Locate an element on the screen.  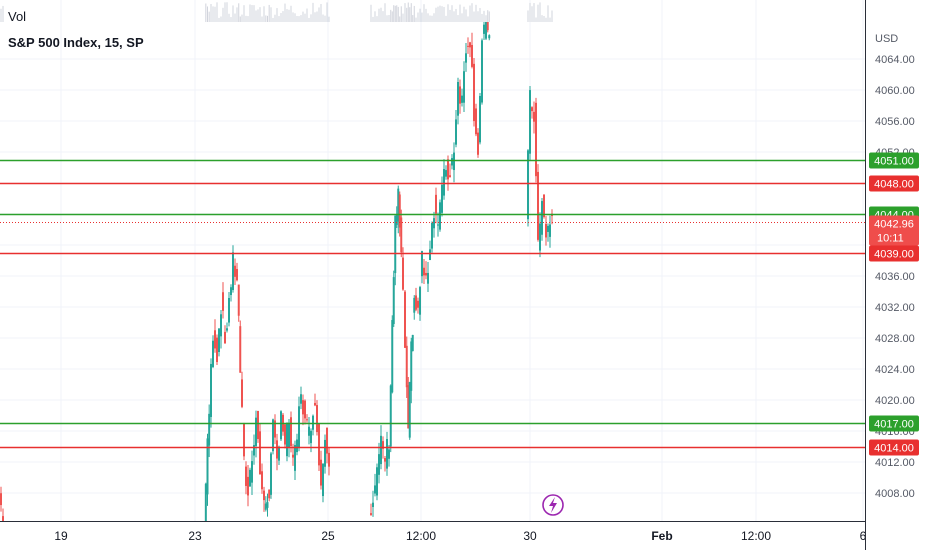
last-price-tag is located at coordinates (894, 230).